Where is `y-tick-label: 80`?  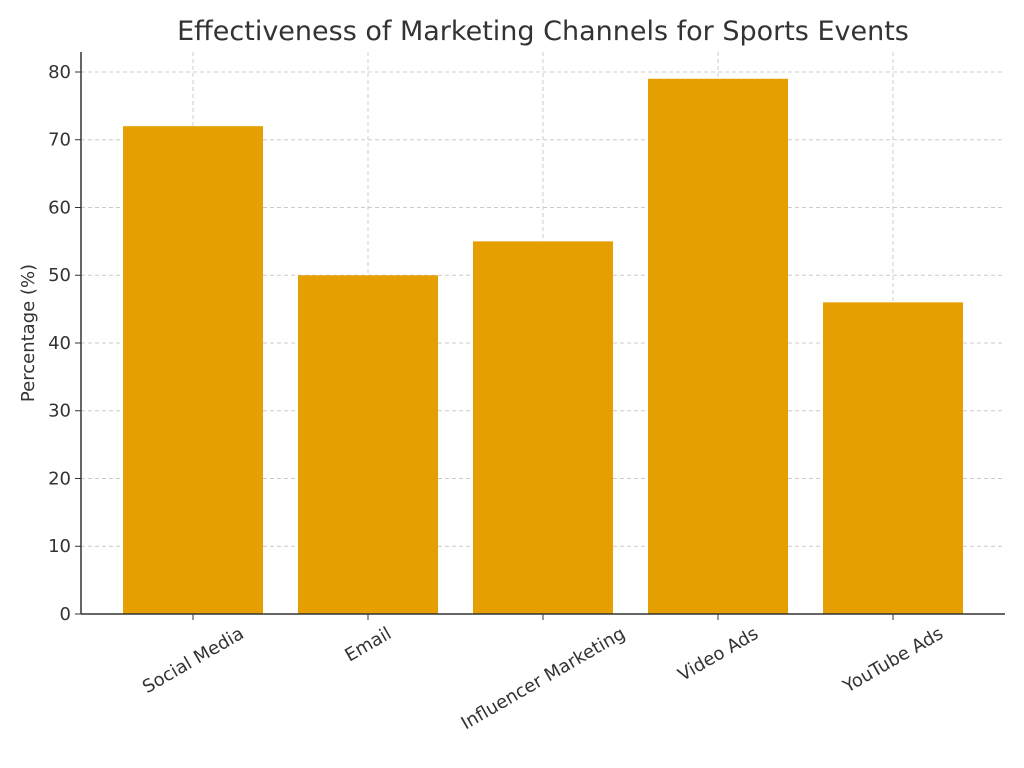
y-tick-label: 80 is located at coordinates (59, 72).